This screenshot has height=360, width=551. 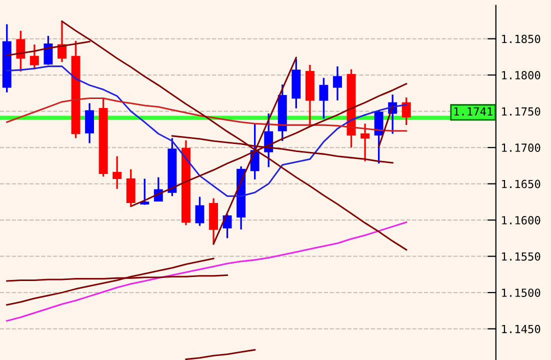 What do you see at coordinates (521, 184) in the screenshot?
I see `y-tick-label: 1.1650` at bounding box center [521, 184].